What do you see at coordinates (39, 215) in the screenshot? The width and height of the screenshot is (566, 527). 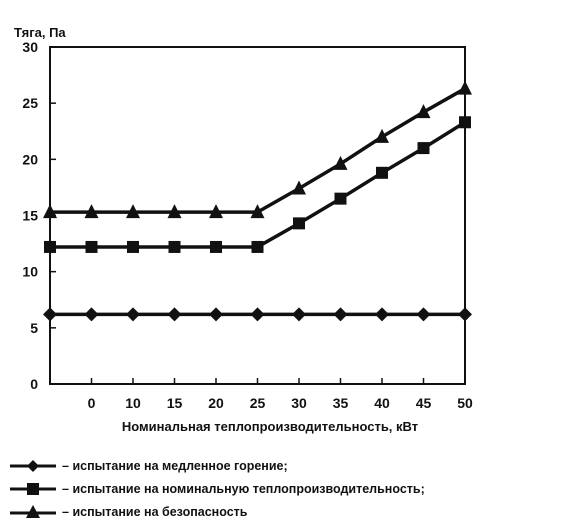 I see `y-axis: 0 5 10 15 20 25 30` at bounding box center [39, 215].